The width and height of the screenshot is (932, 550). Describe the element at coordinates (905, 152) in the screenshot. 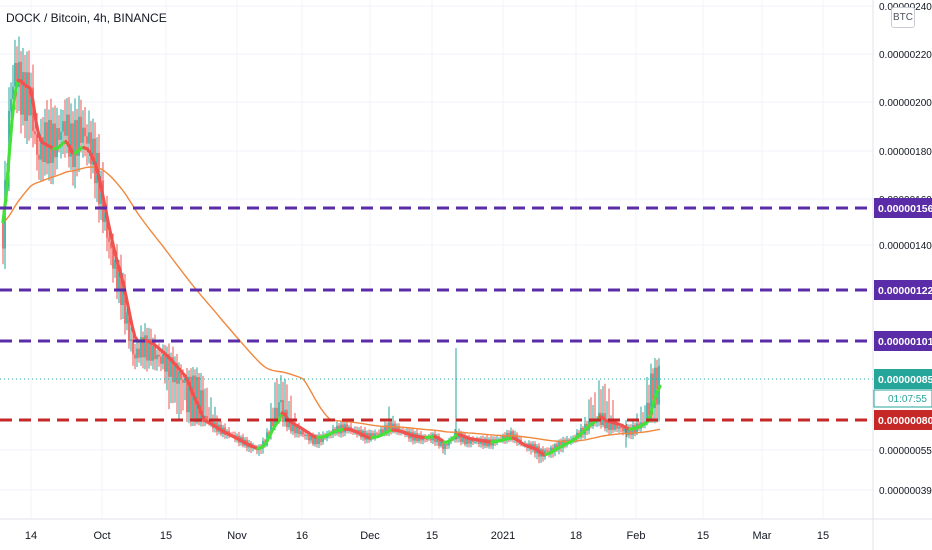

I see `y-tick-label: 0.00000180` at that location.